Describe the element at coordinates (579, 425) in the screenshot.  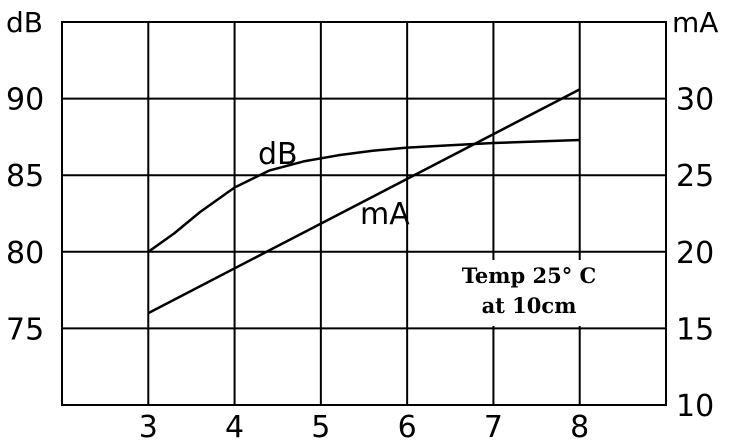
I see `x-tick-label-8: 8` at that location.